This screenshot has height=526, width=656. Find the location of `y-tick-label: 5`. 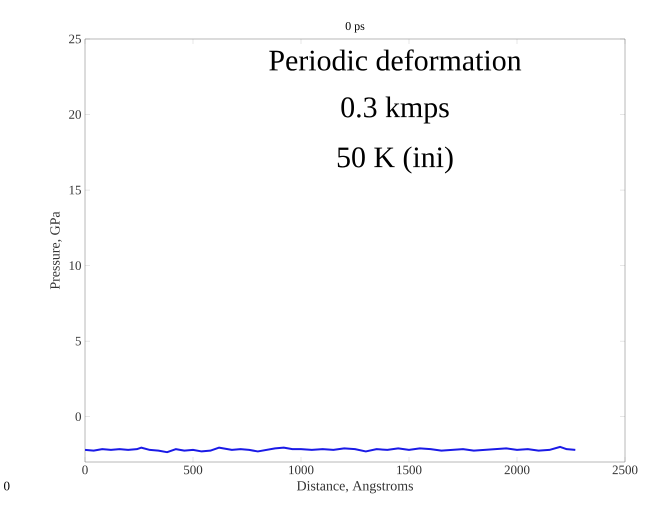

y-tick-label: 5 is located at coordinates (78, 341).